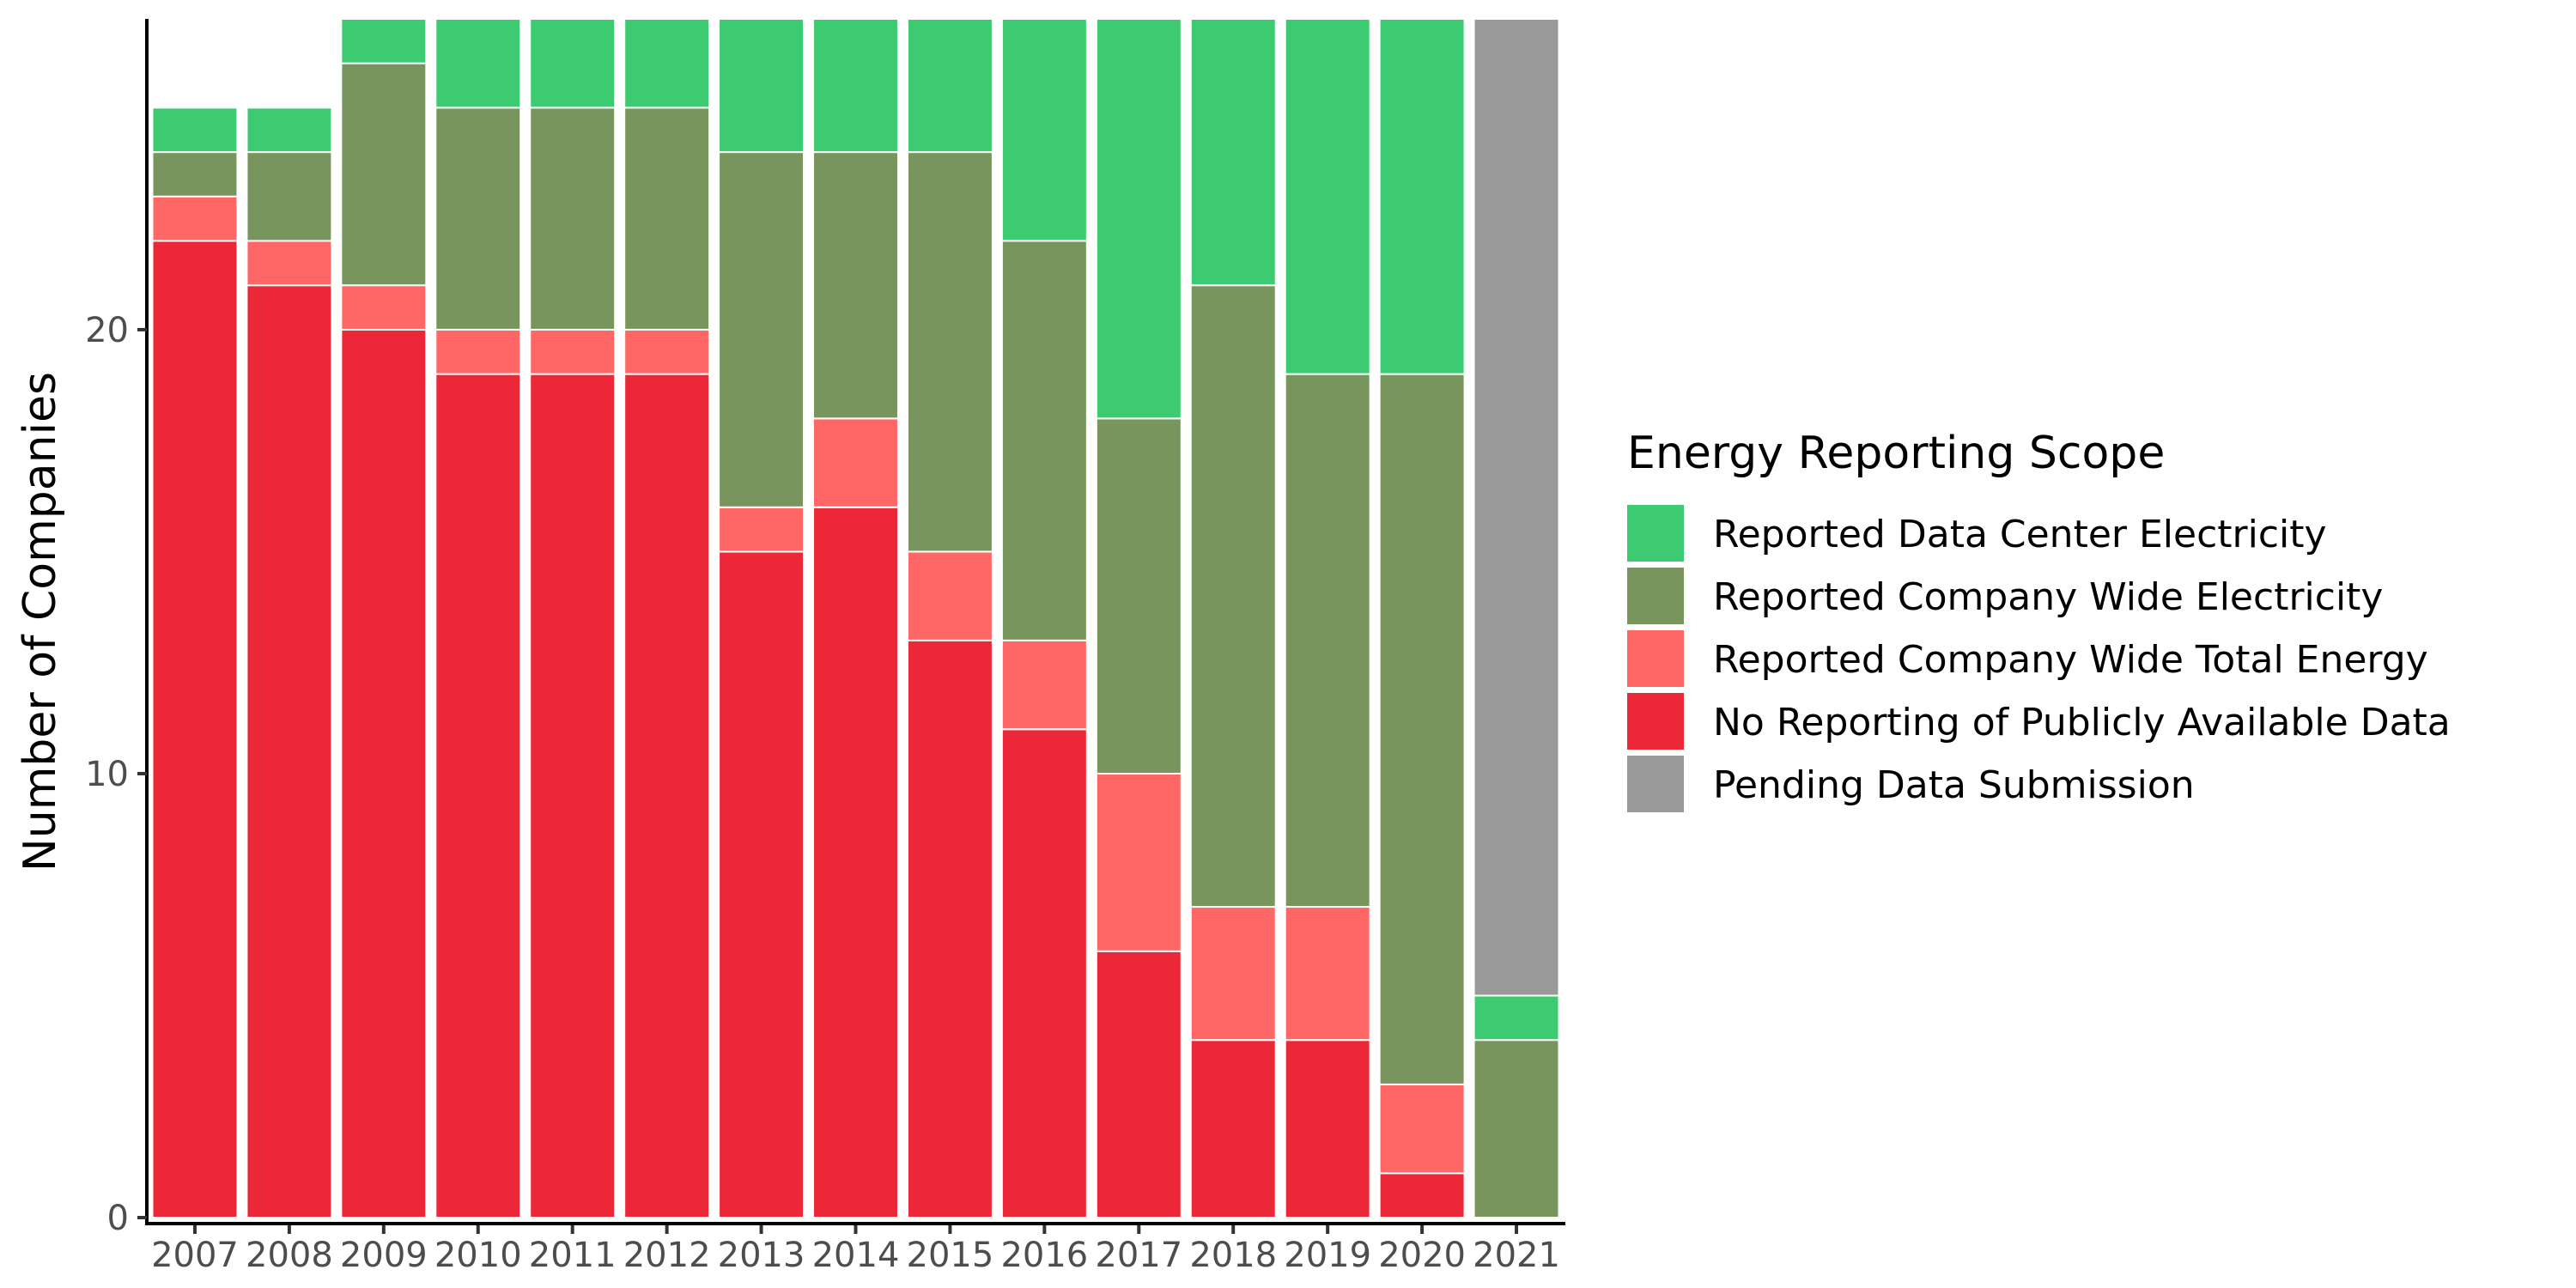  What do you see at coordinates (950, 352) in the screenshot?
I see `bar-segment-2015-s2` at bounding box center [950, 352].